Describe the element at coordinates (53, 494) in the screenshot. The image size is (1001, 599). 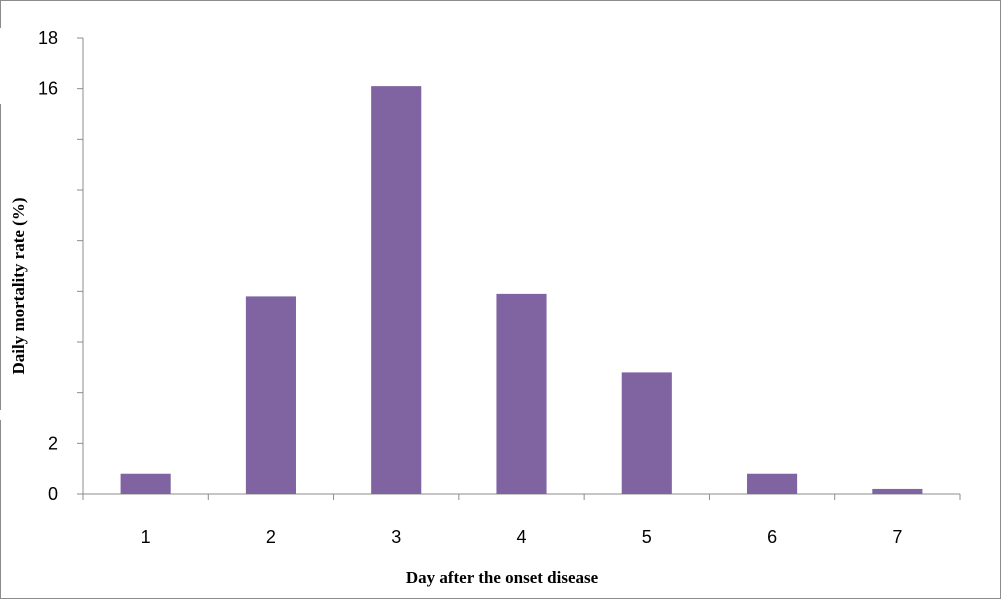
I see `y-tick-label: 0` at that location.